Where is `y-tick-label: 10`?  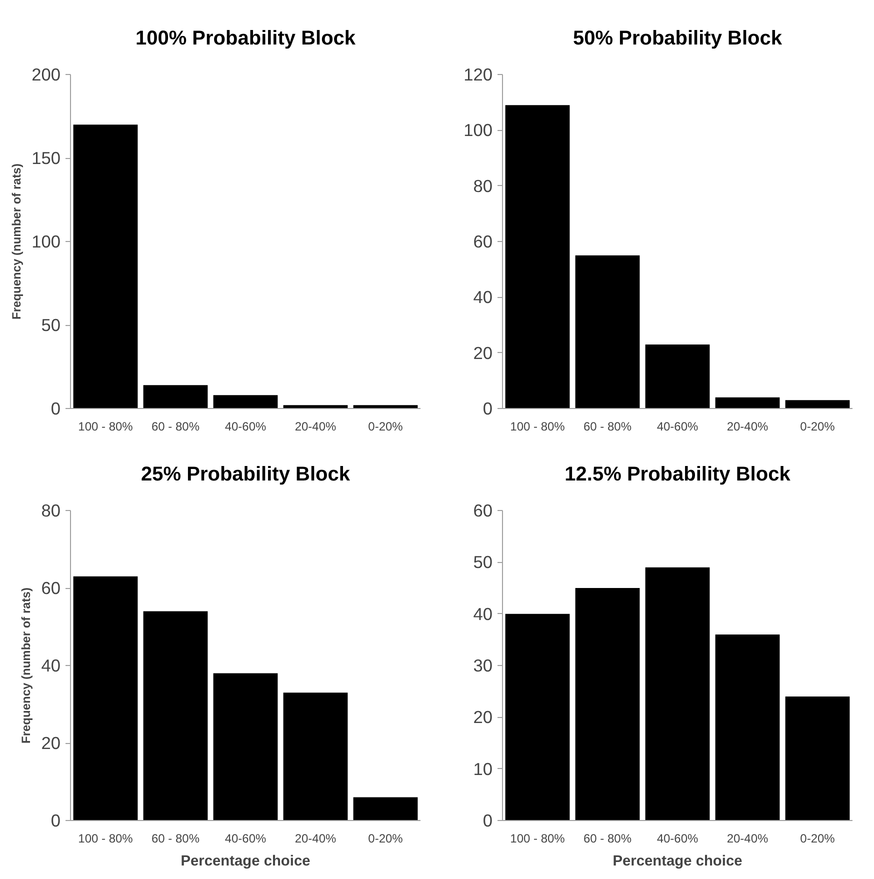 y-tick-label: 10 is located at coordinates (483, 768).